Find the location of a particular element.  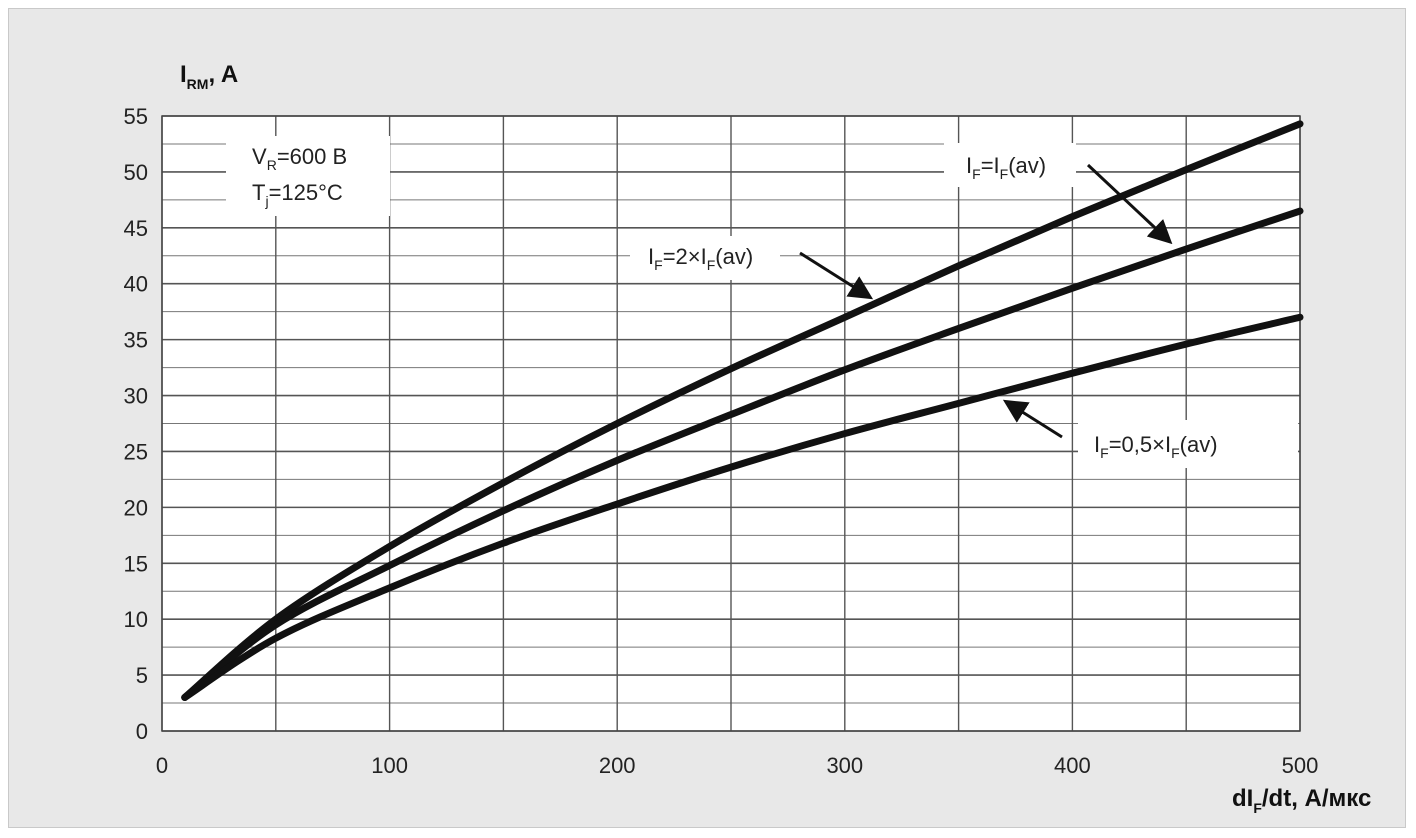

conditions-box is located at coordinates (308, 176).